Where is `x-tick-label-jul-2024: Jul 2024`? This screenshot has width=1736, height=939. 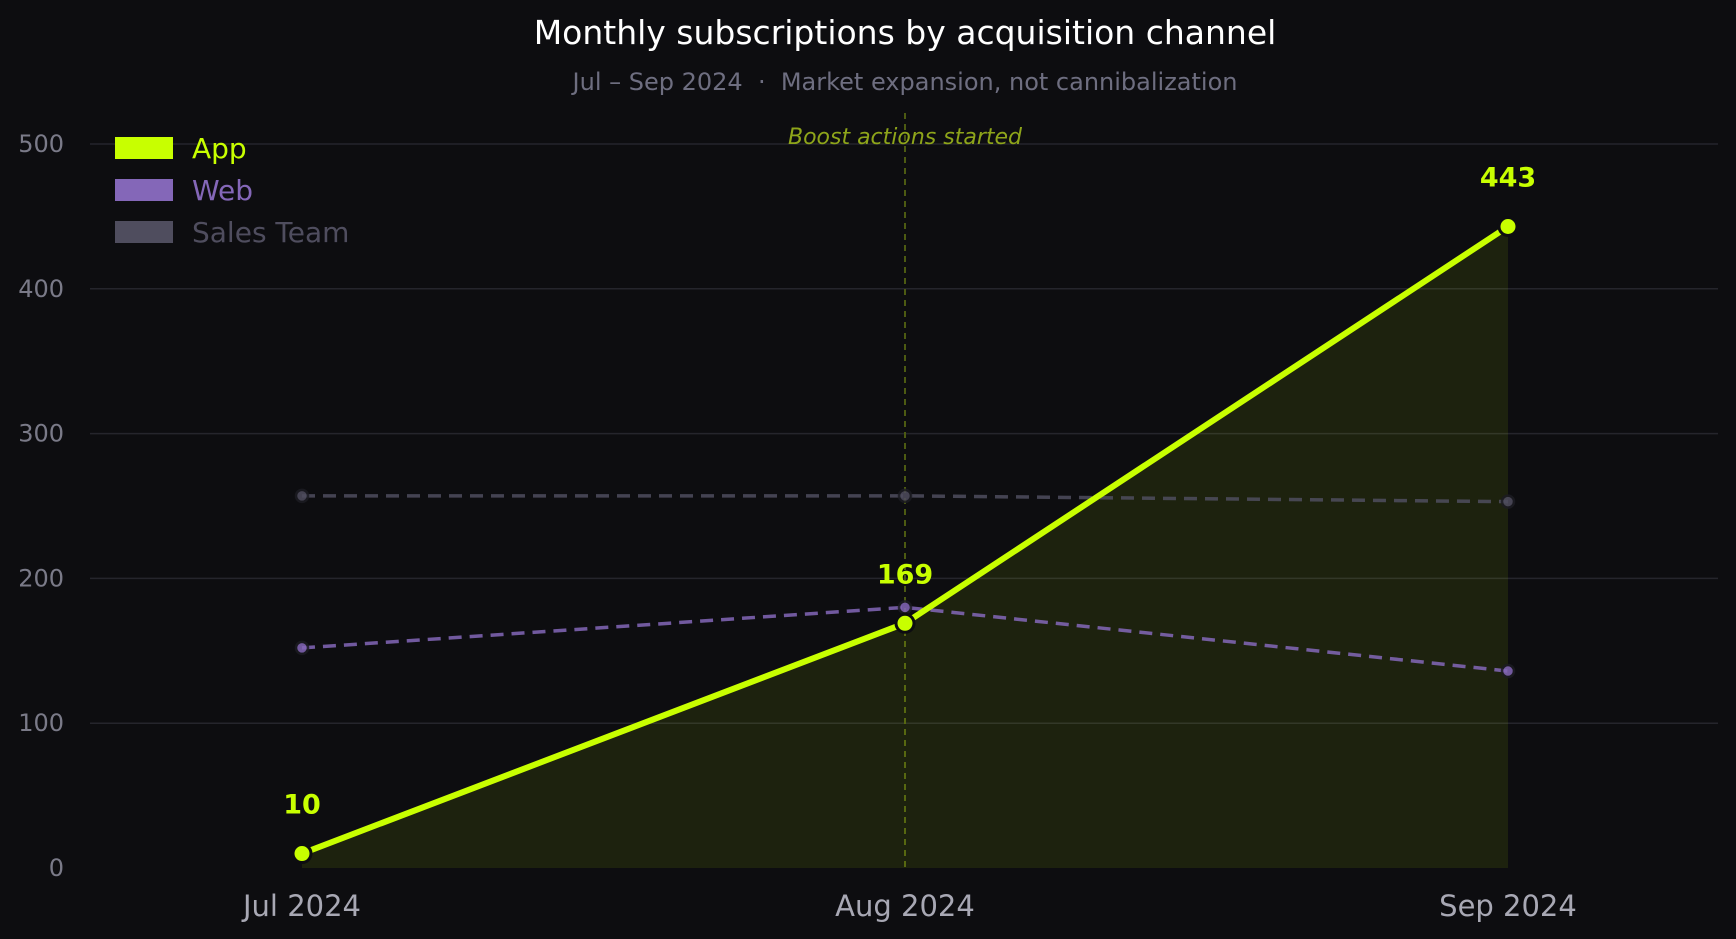
x-tick-label-jul-2024: Jul 2024 is located at coordinates (301, 906).